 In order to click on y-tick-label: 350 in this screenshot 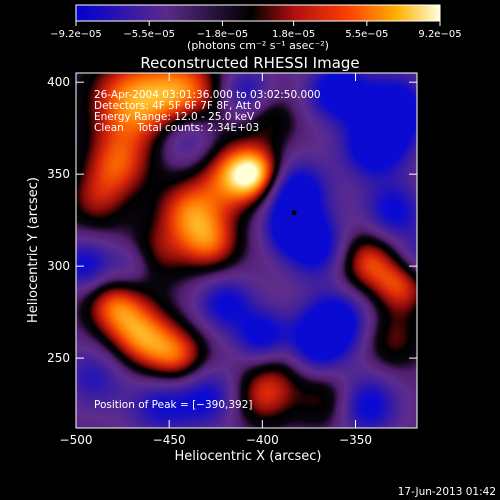, I will do `click(58, 174)`.